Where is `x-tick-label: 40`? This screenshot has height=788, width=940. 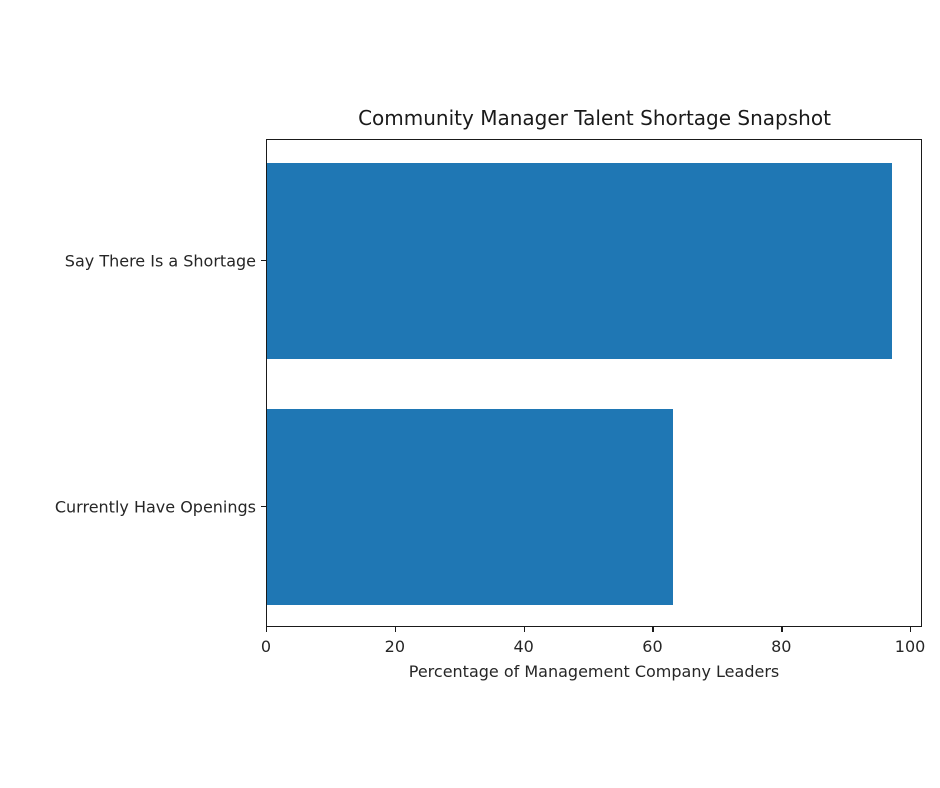 x-tick-label: 40 is located at coordinates (523, 646).